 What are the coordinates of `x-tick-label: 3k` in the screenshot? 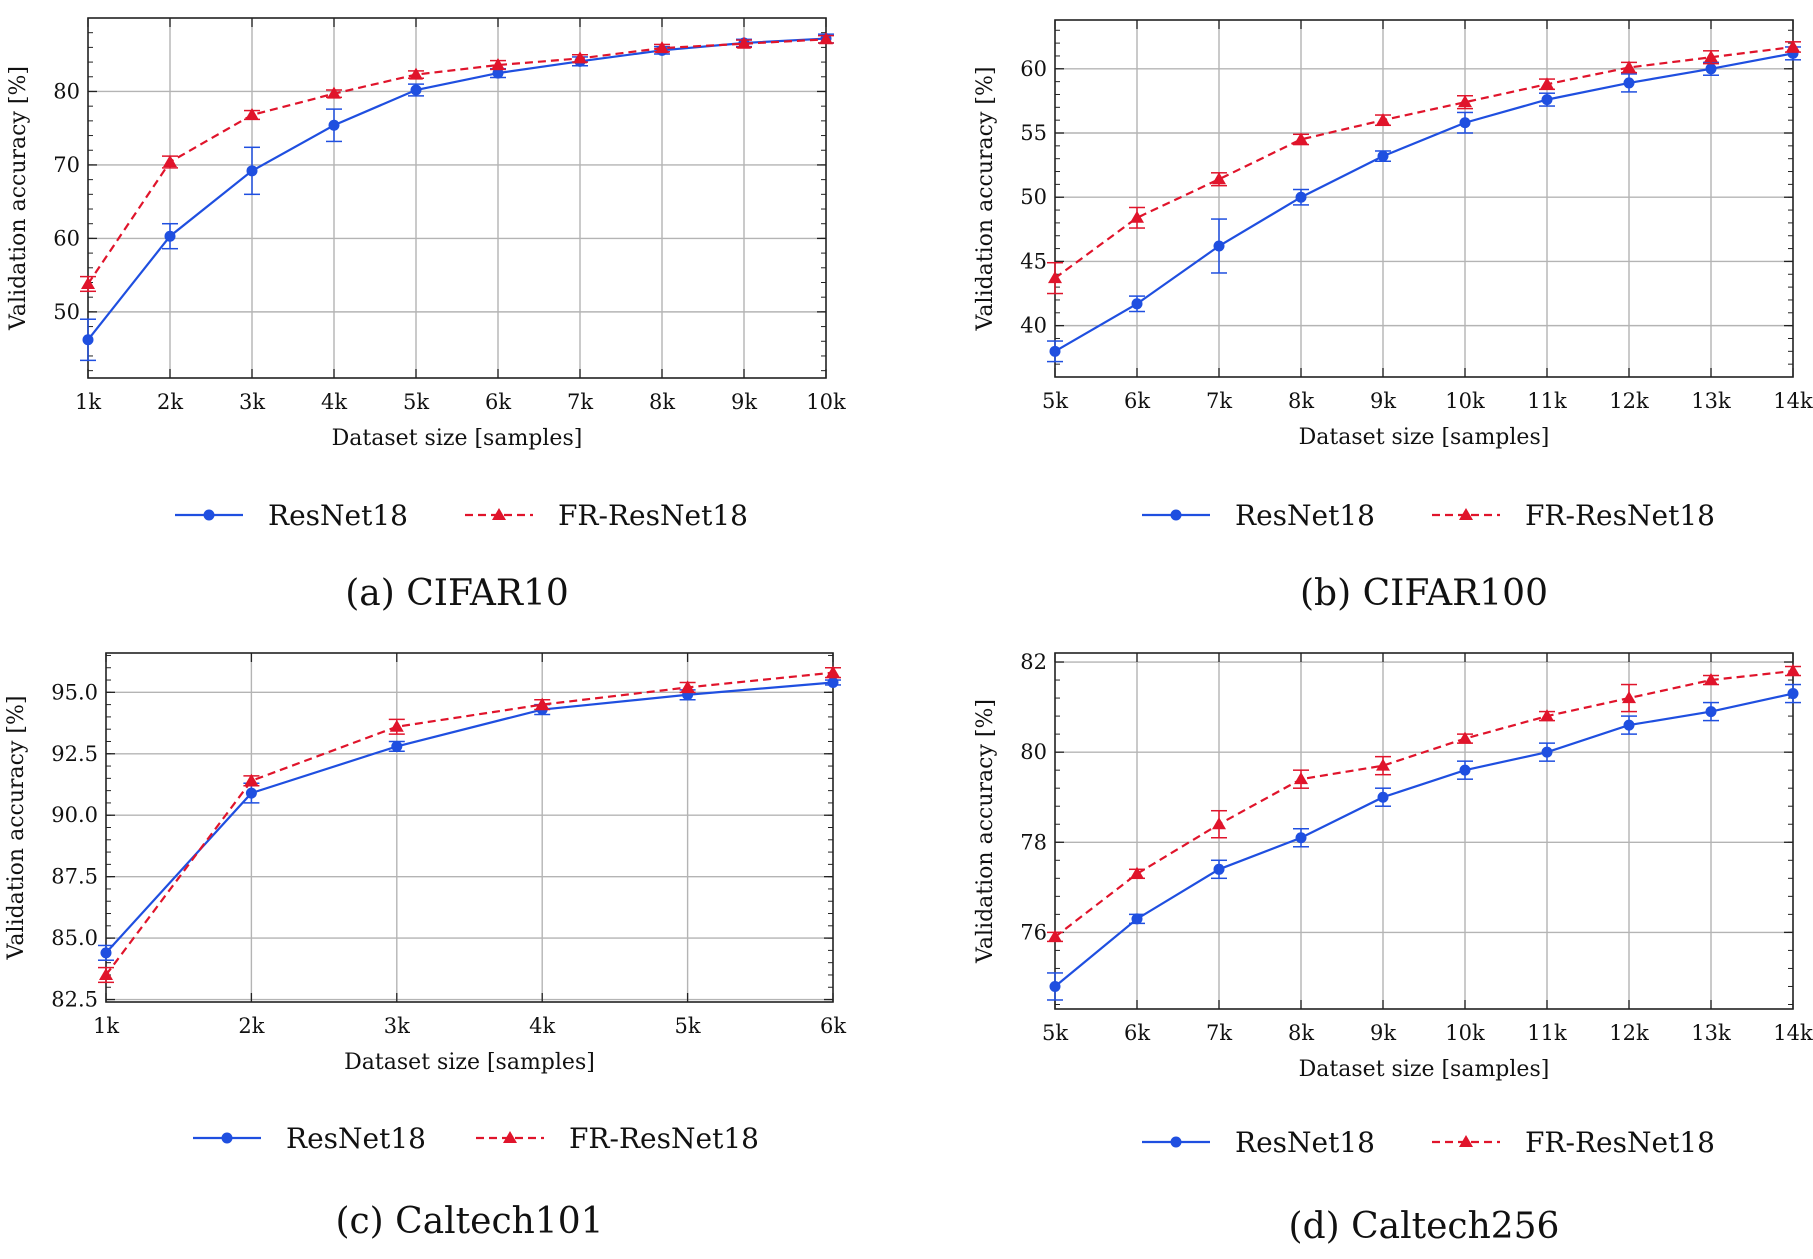 It's located at (397, 1026).